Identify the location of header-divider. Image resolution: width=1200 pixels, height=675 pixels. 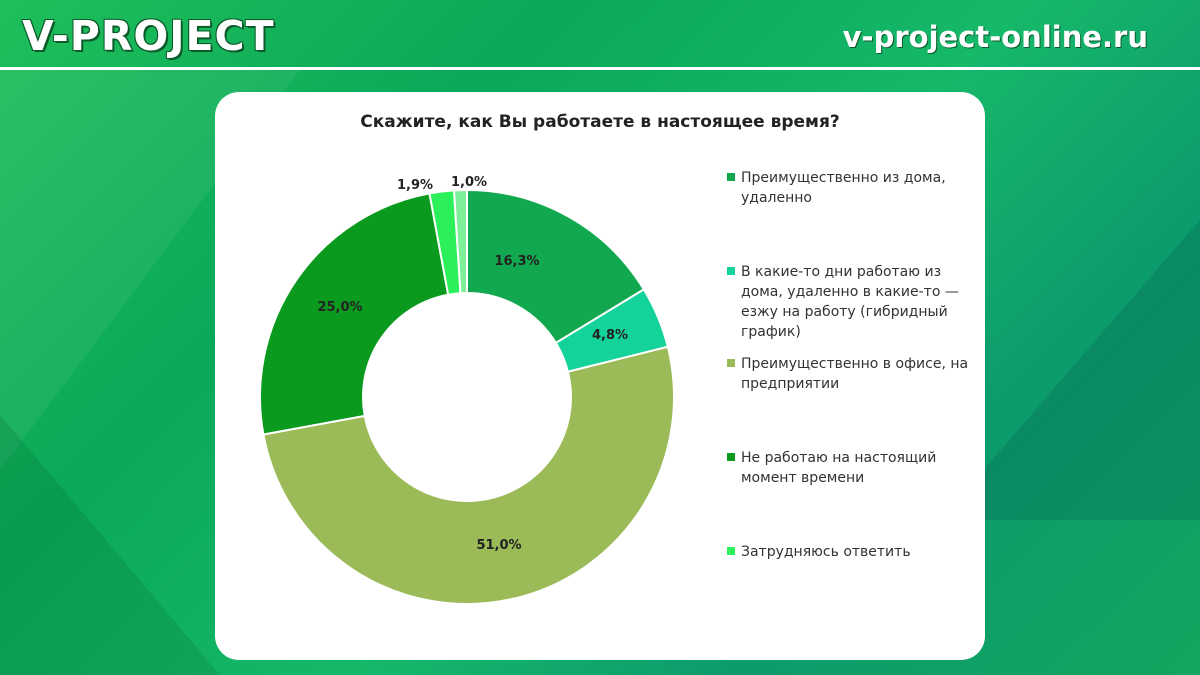
(600, 68).